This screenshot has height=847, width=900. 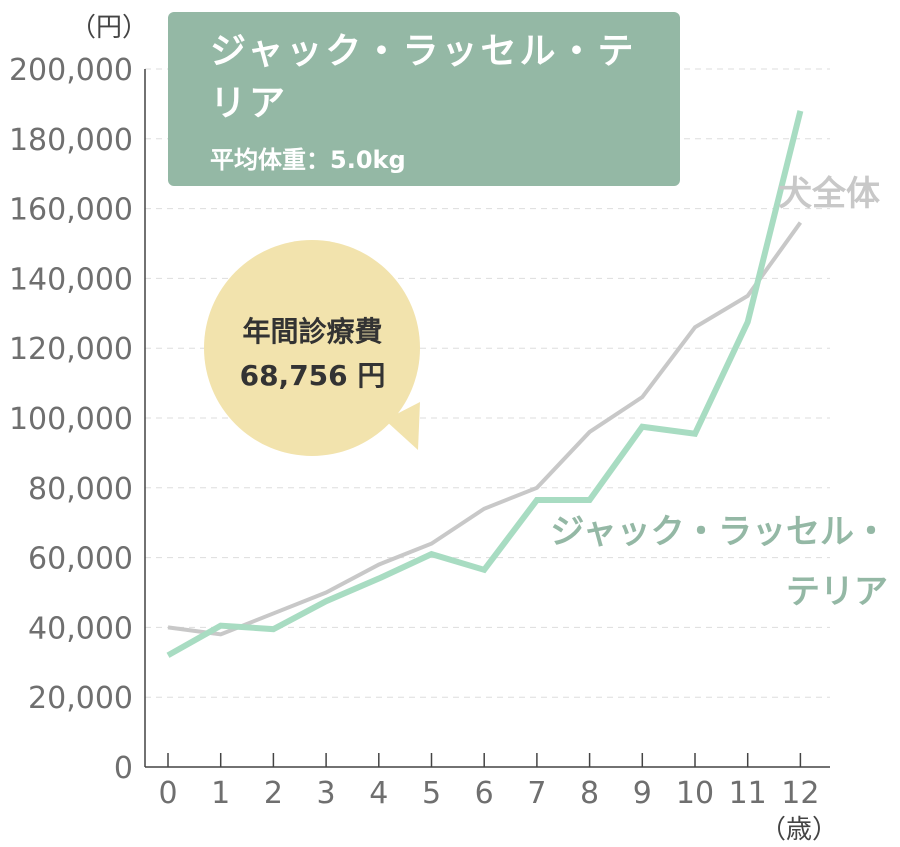 I want to click on y-axis-unit: （円）, so click(x=109, y=28).